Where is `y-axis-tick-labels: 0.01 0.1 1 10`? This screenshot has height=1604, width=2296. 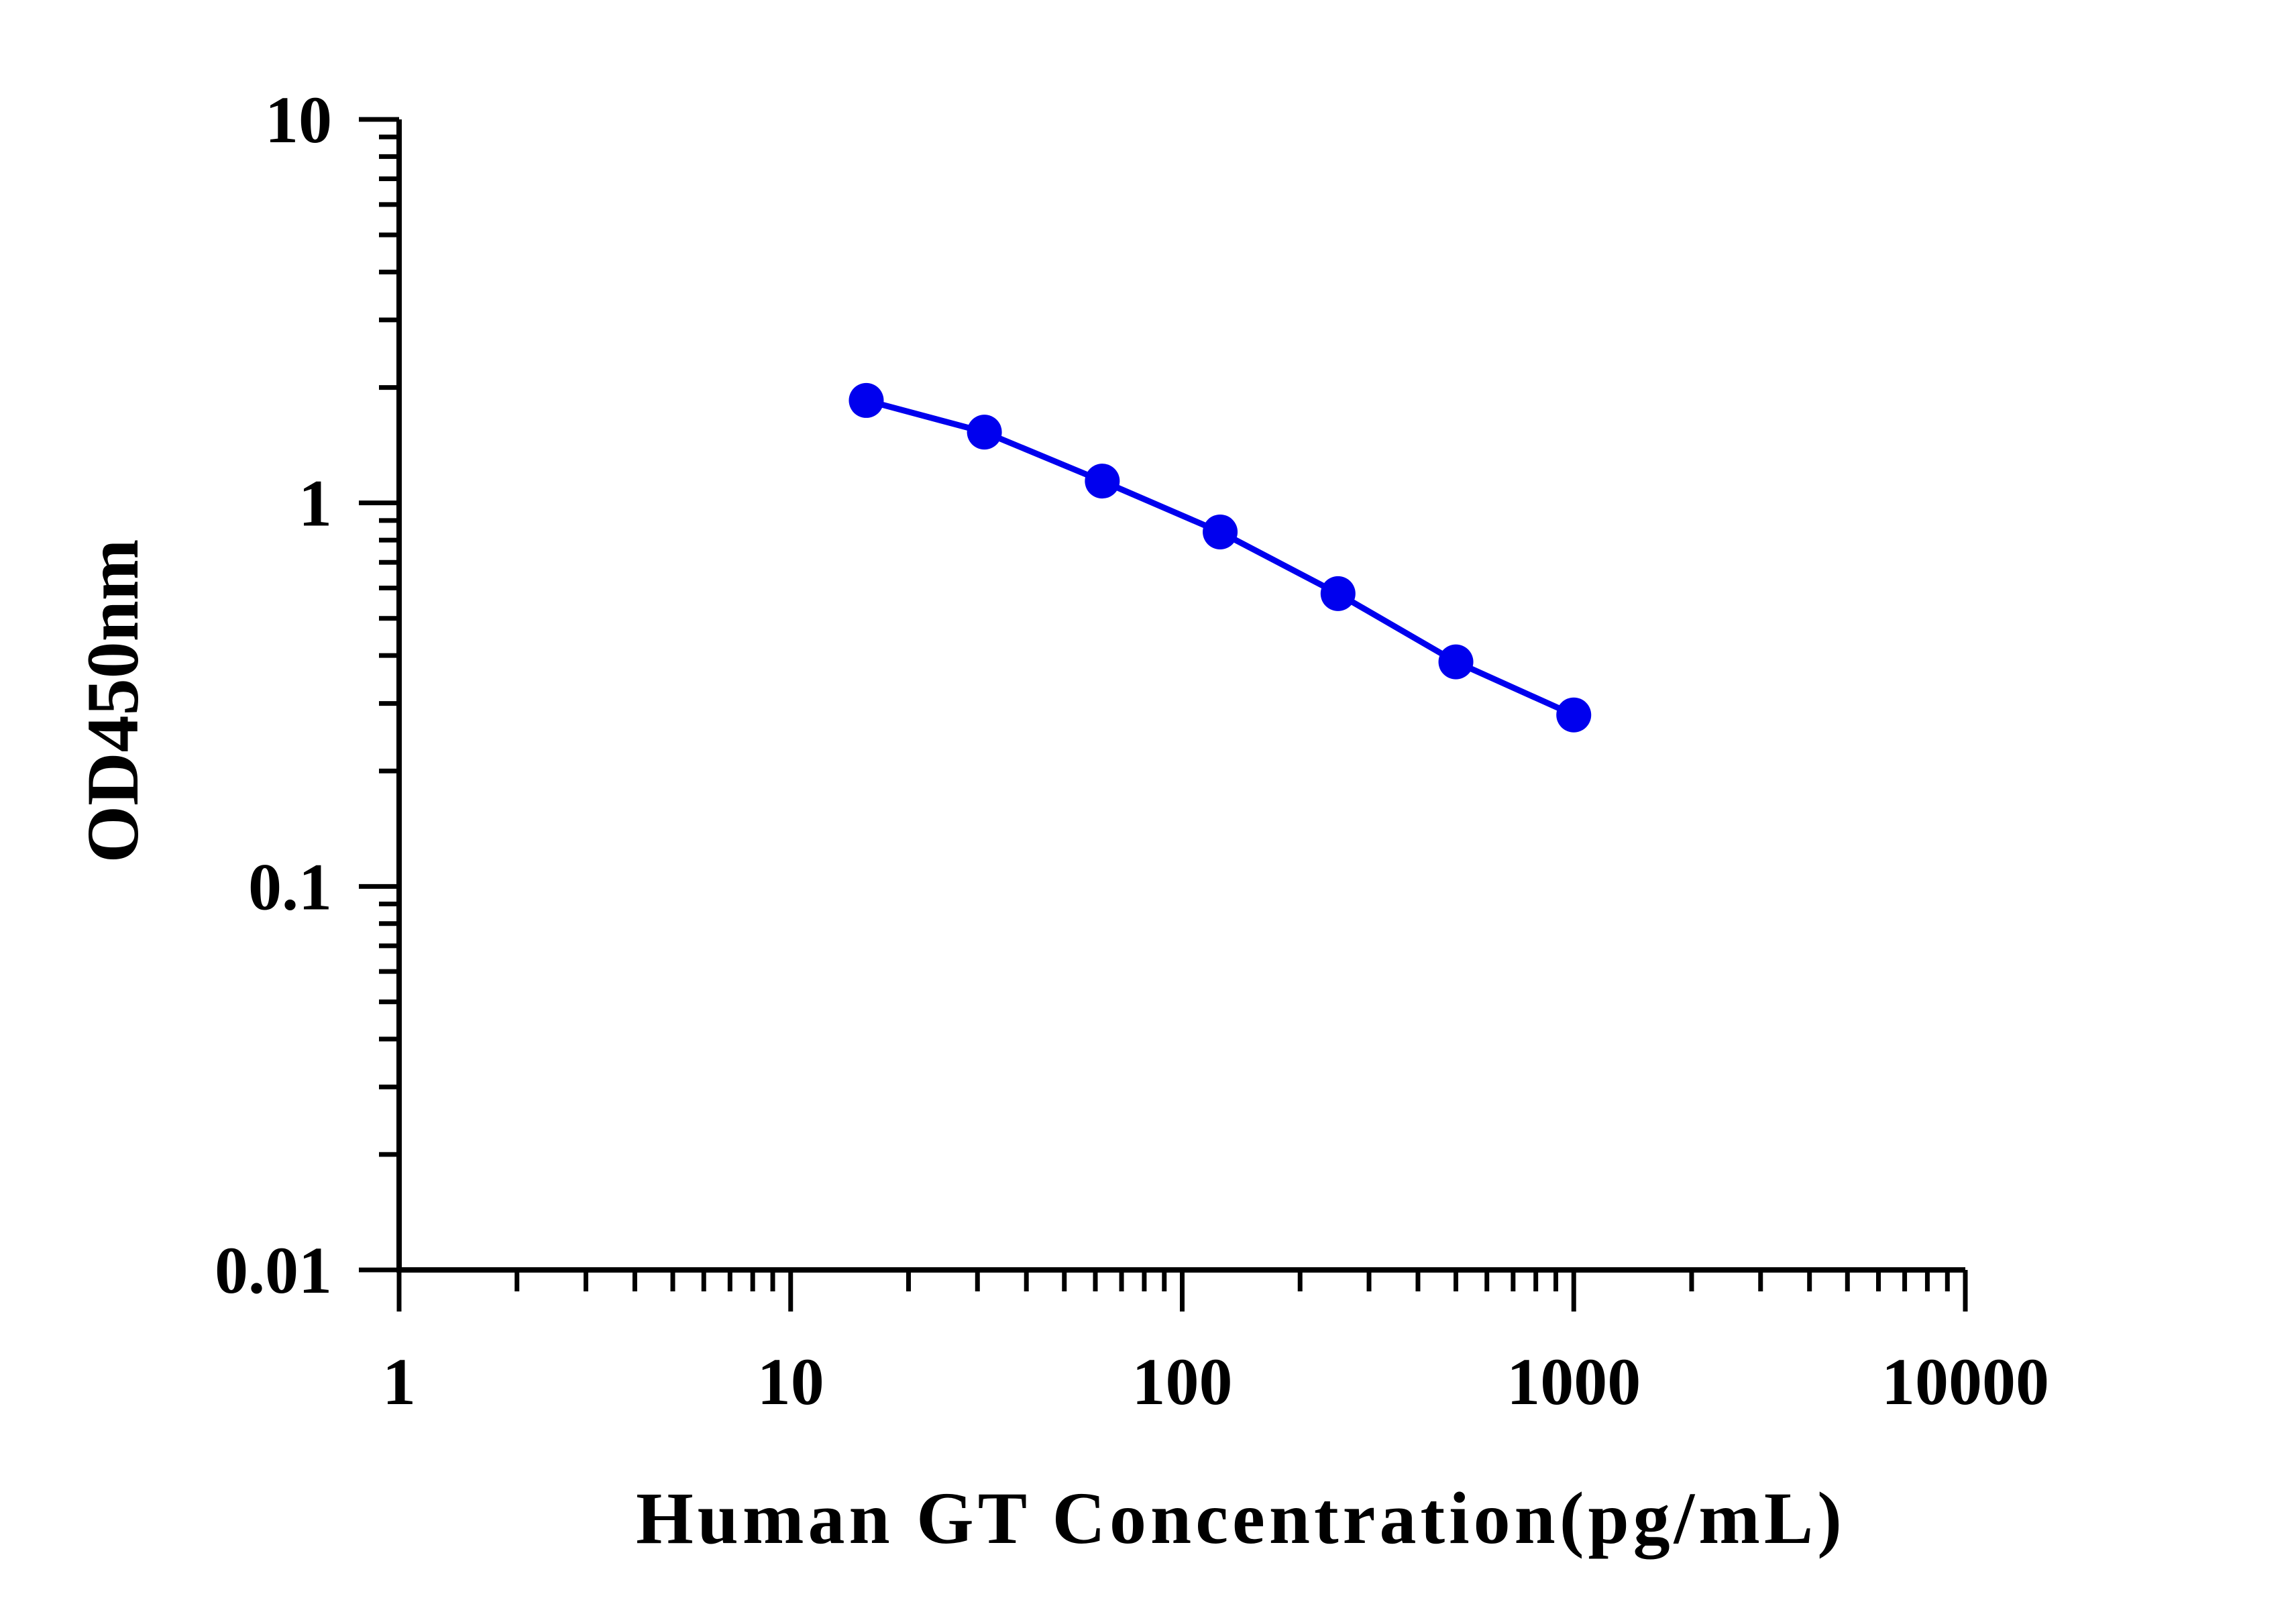
y-axis-tick-labels: 0.01 0.1 1 10 is located at coordinates (273, 695).